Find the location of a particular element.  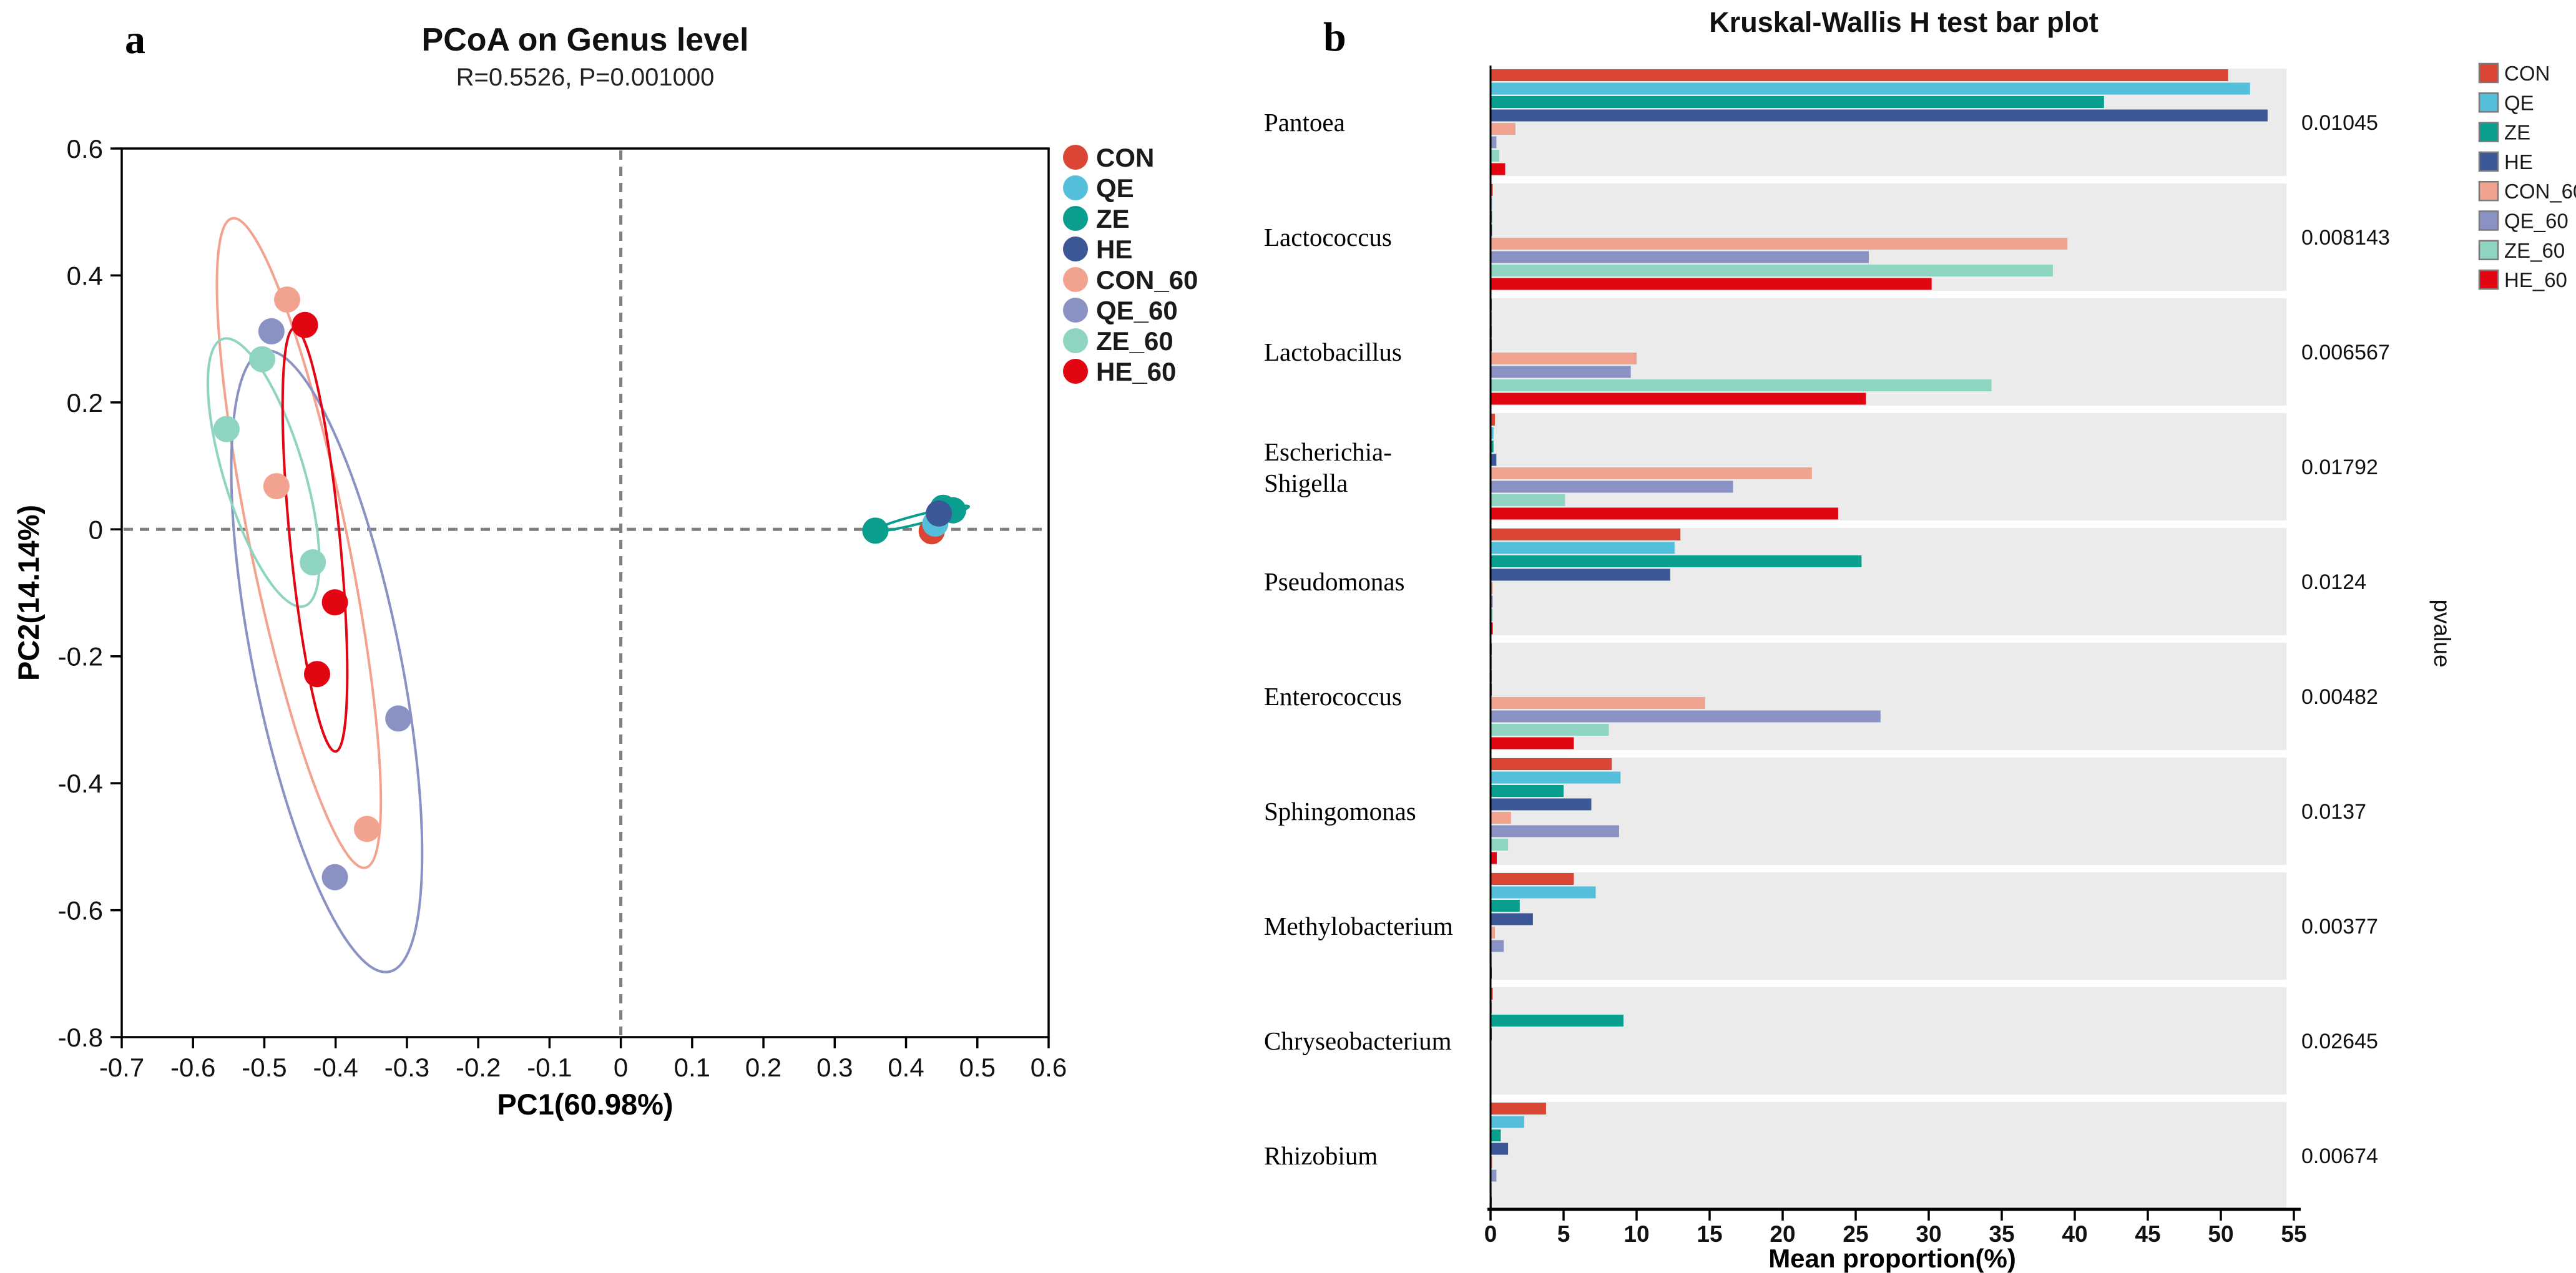

legend-label-HE_60: HE_60 is located at coordinates (2535, 279).